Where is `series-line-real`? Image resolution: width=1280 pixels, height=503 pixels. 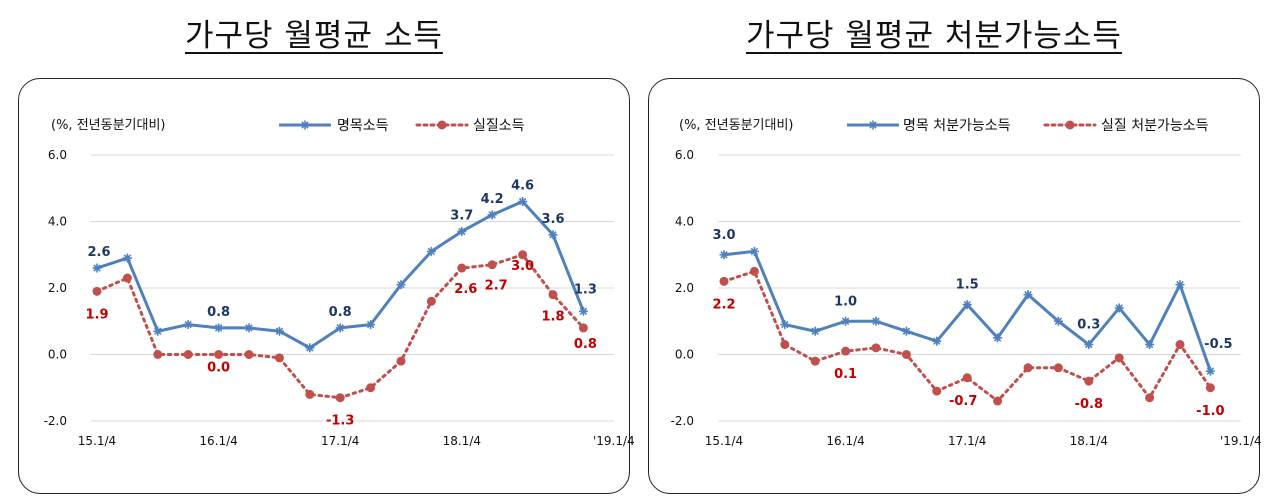 series-line-real is located at coordinates (967, 336).